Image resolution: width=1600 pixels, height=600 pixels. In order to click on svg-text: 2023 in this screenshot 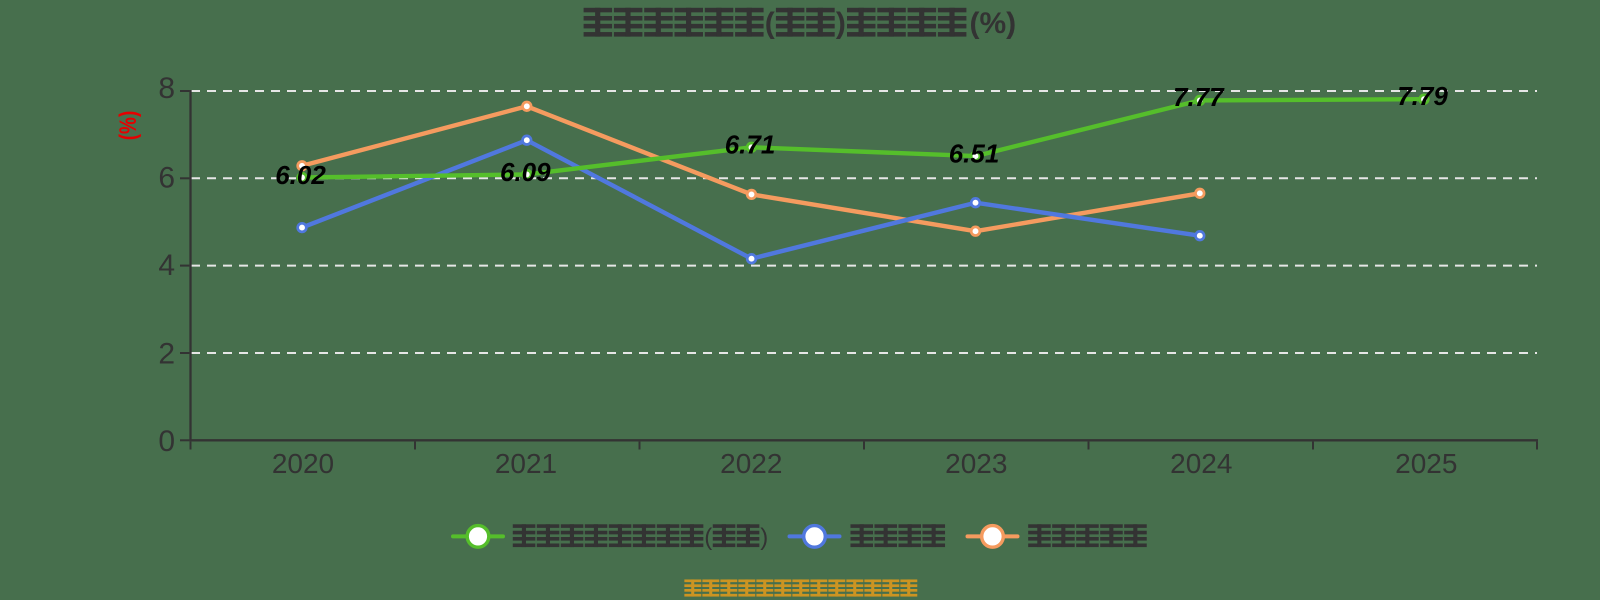, I will do `click(976, 463)`.